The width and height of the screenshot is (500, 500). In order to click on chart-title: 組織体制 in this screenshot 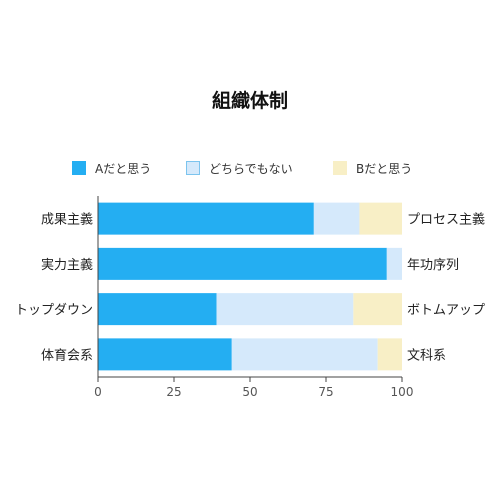, I will do `click(249, 101)`.